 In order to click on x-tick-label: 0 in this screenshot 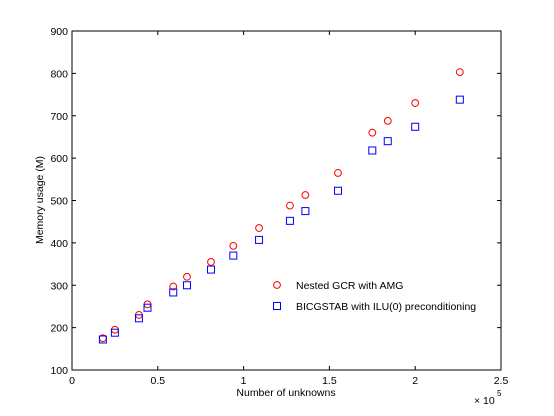, I will do `click(72, 381)`.